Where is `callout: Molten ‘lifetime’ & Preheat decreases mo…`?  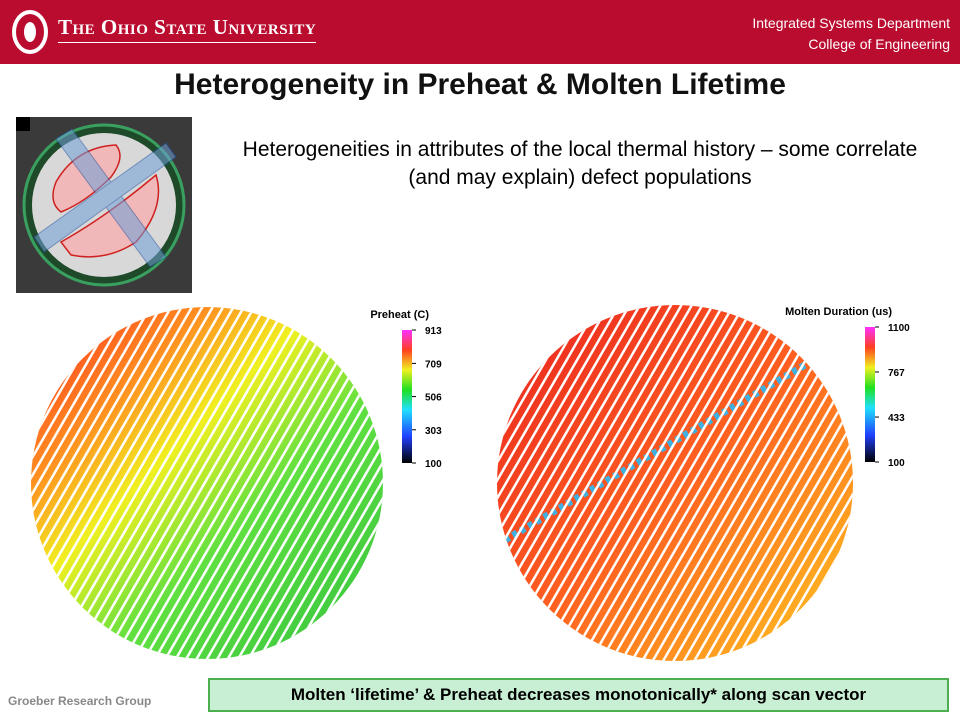 callout: Molten ‘lifetime’ & Preheat decreases mo… is located at coordinates (578, 695).